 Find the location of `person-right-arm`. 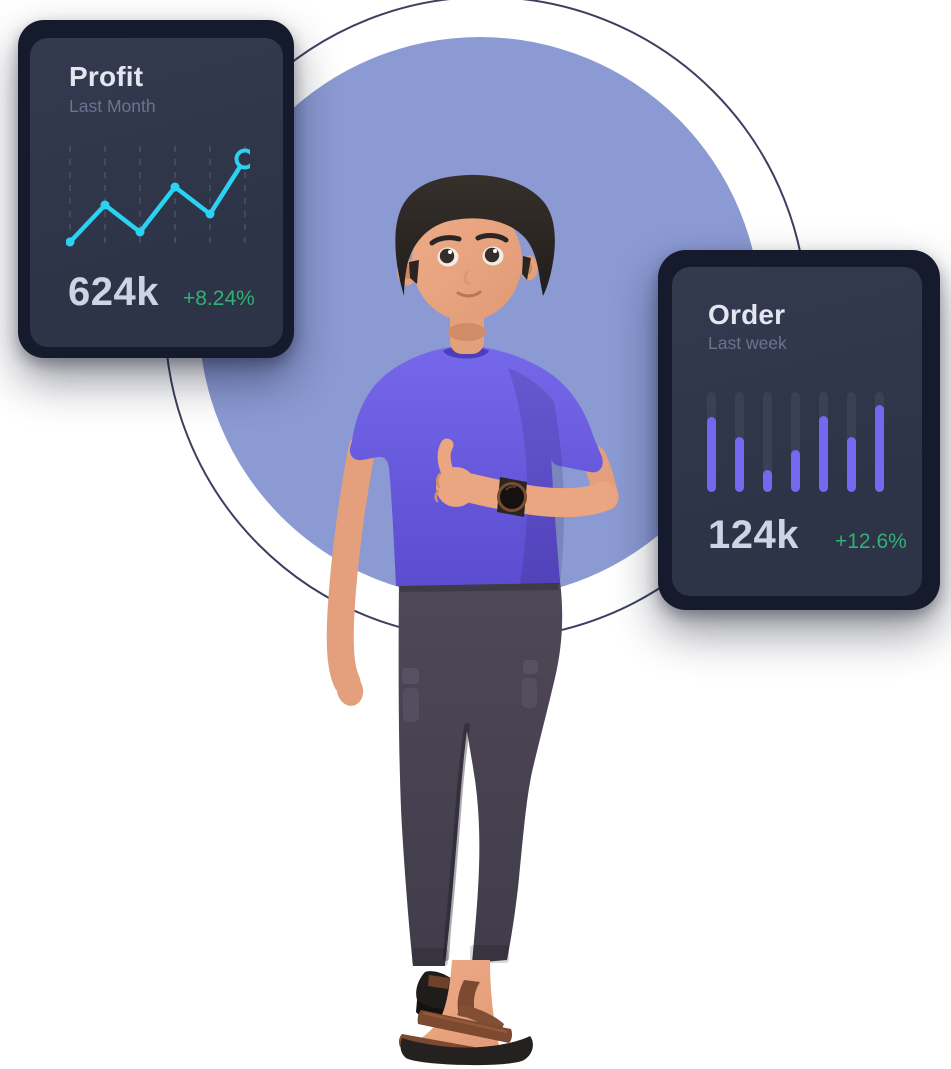

person-right-arm is located at coordinates (526, 478).